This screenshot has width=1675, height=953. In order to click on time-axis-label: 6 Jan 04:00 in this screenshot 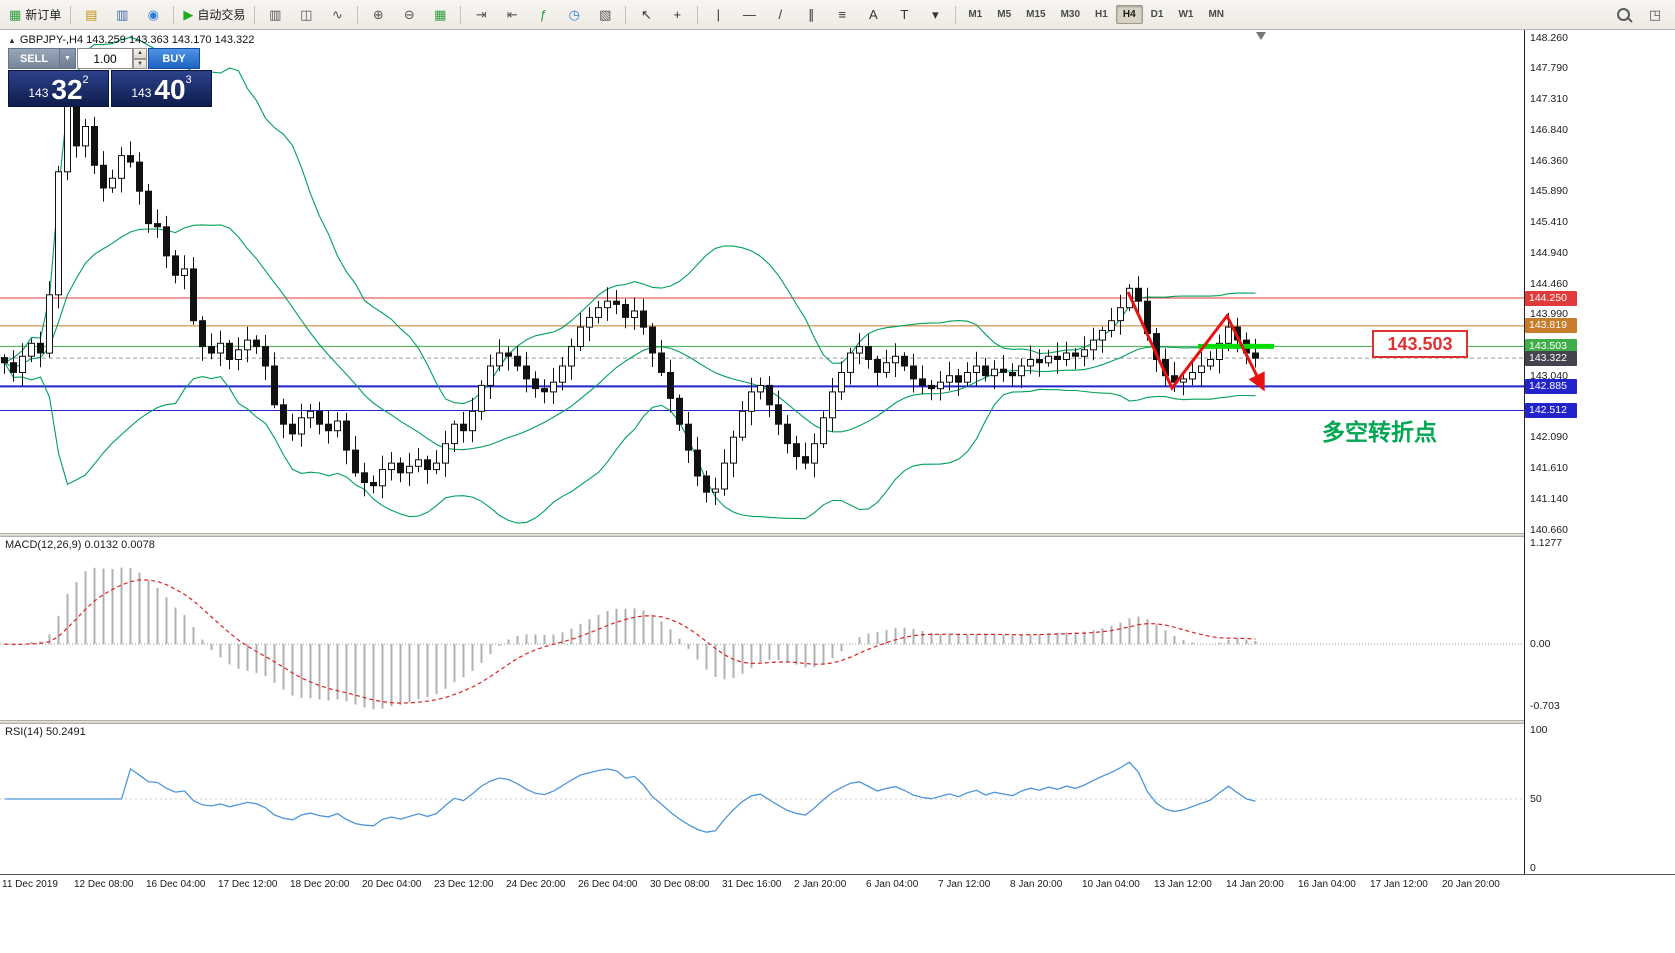, I will do `click(892, 884)`.